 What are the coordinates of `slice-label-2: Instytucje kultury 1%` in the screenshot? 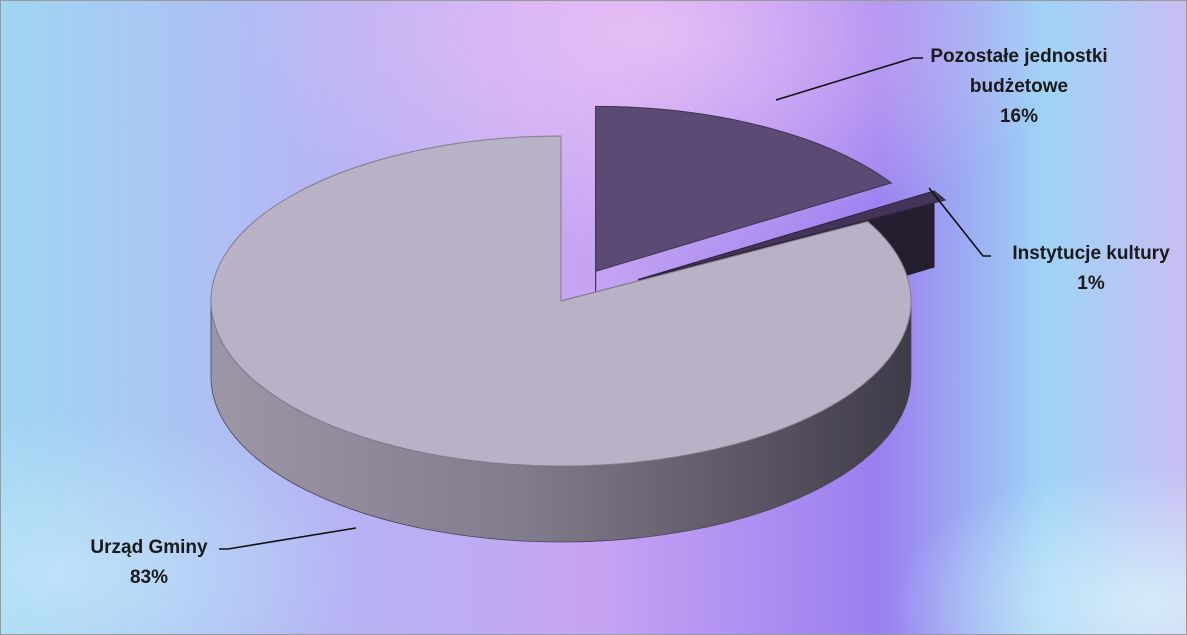 It's located at (1091, 268).